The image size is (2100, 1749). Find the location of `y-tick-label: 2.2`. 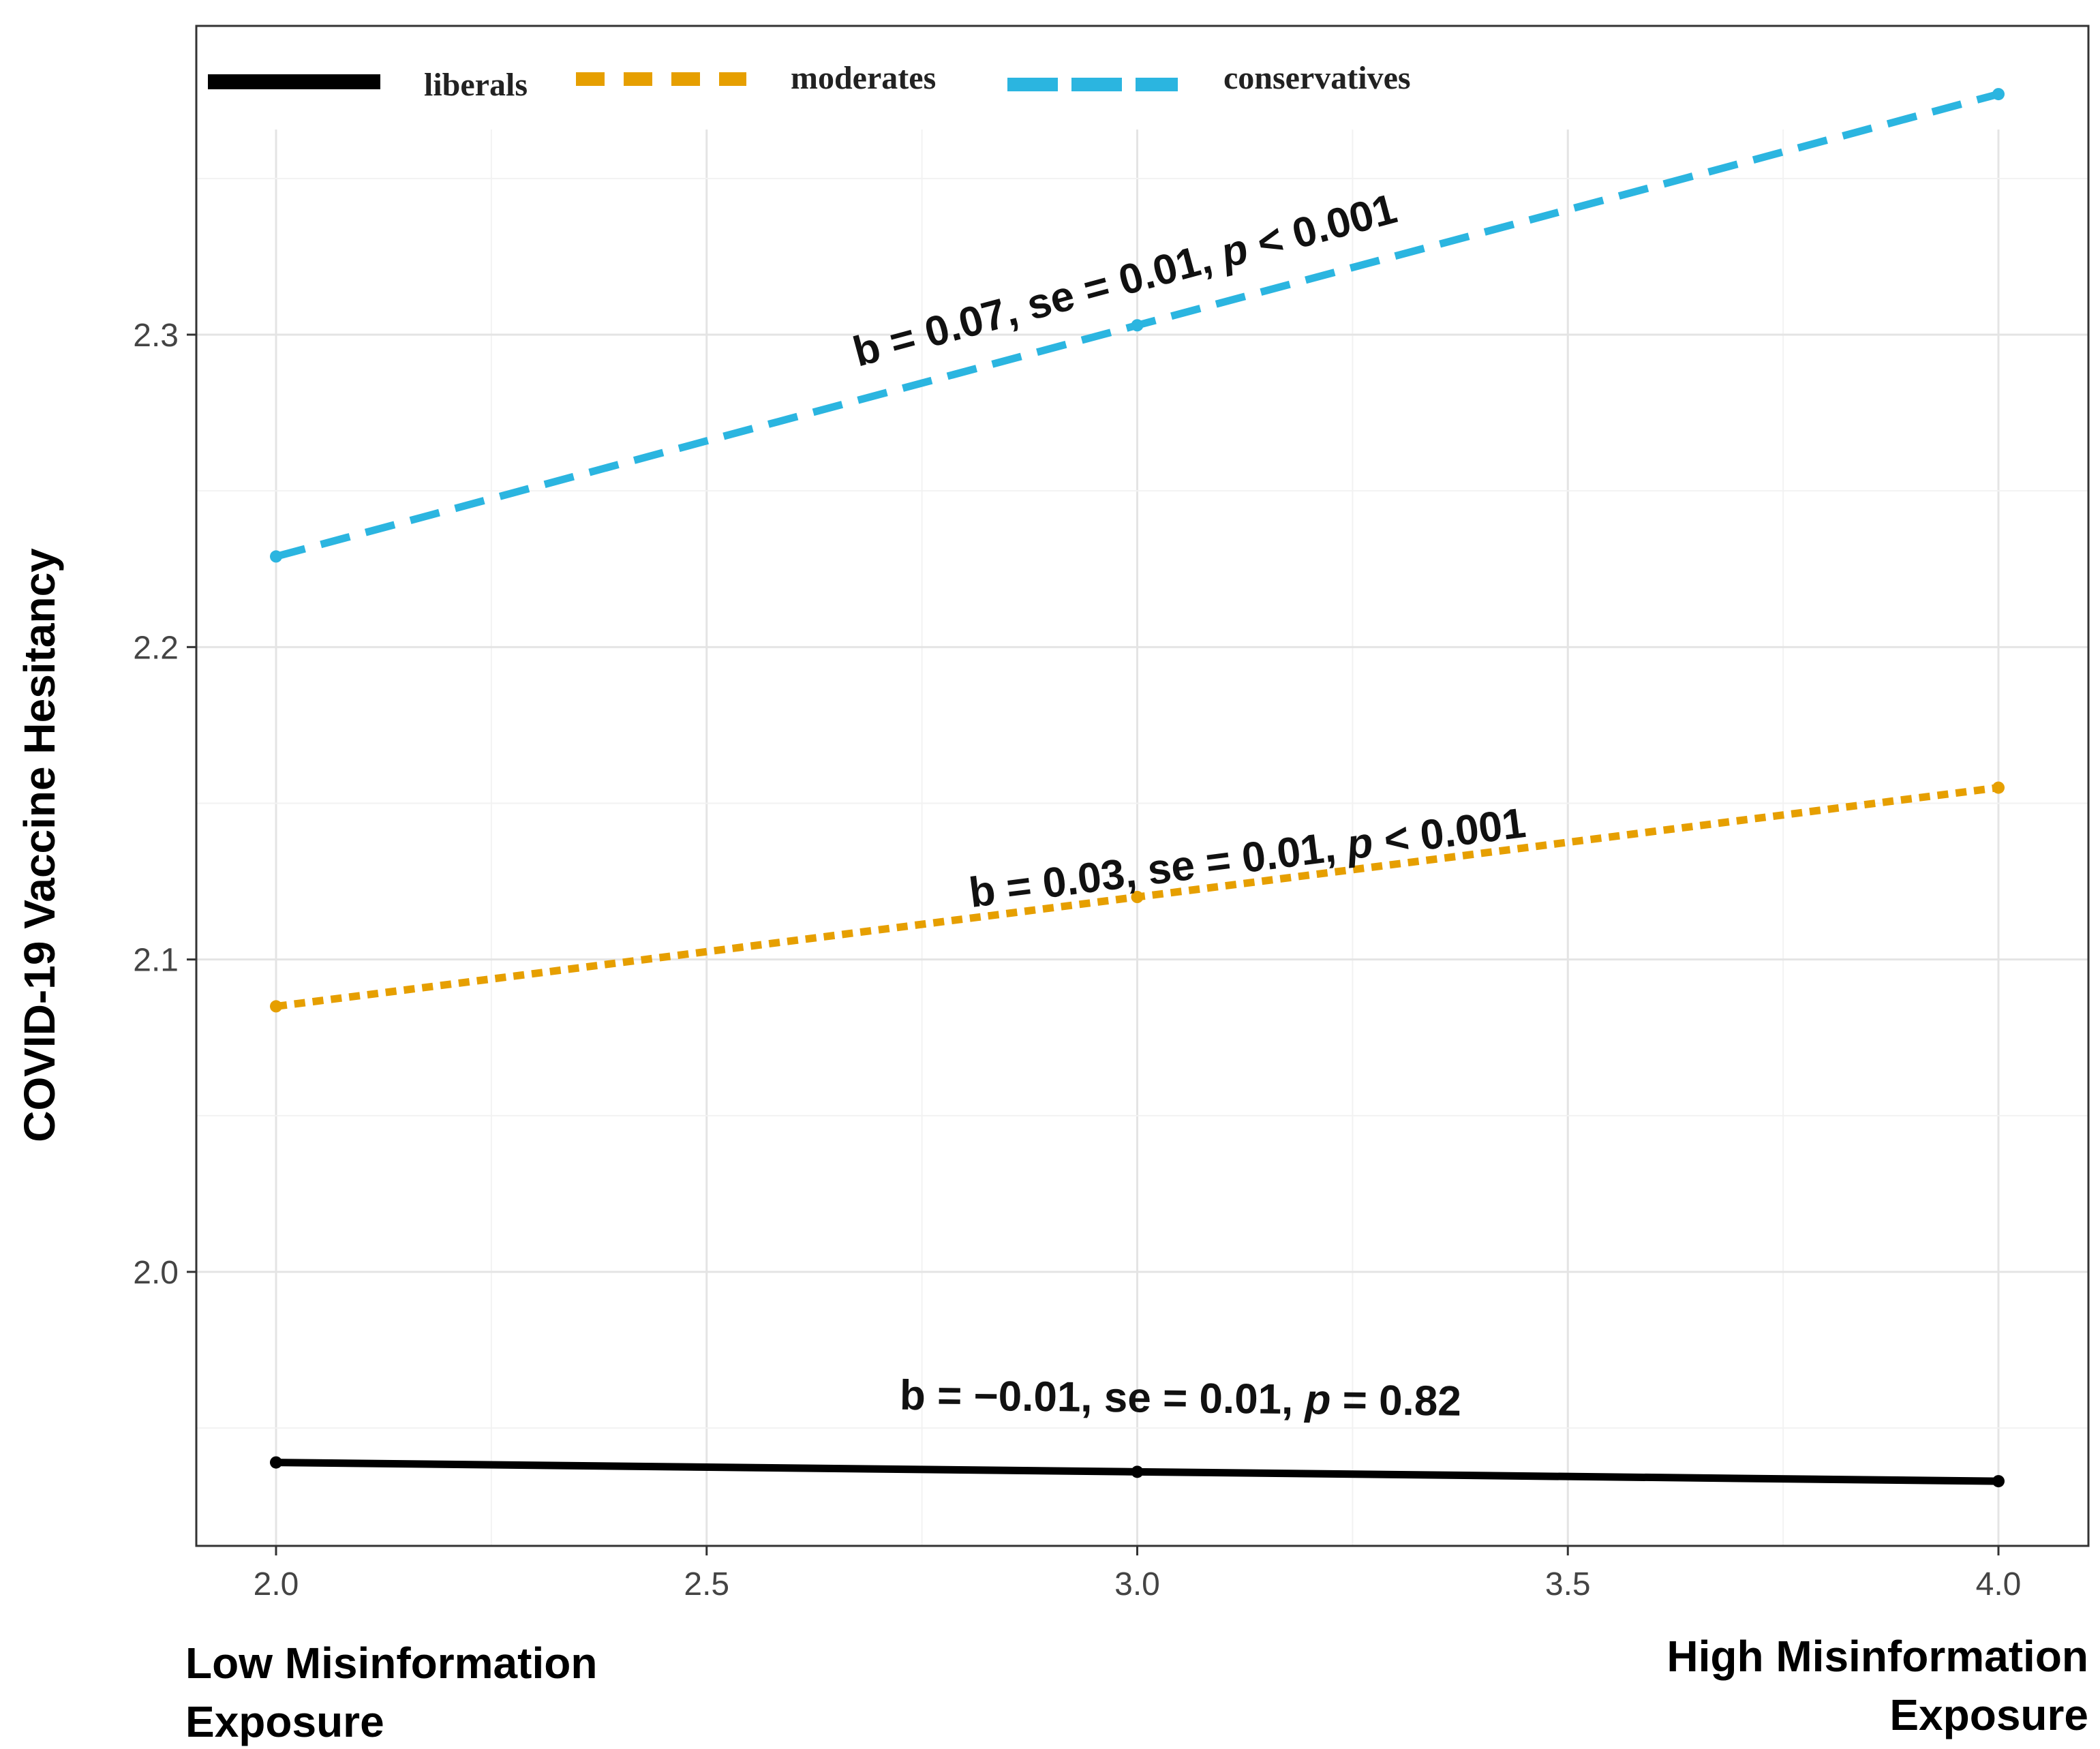

y-tick-label: 2.2 is located at coordinates (156, 648).